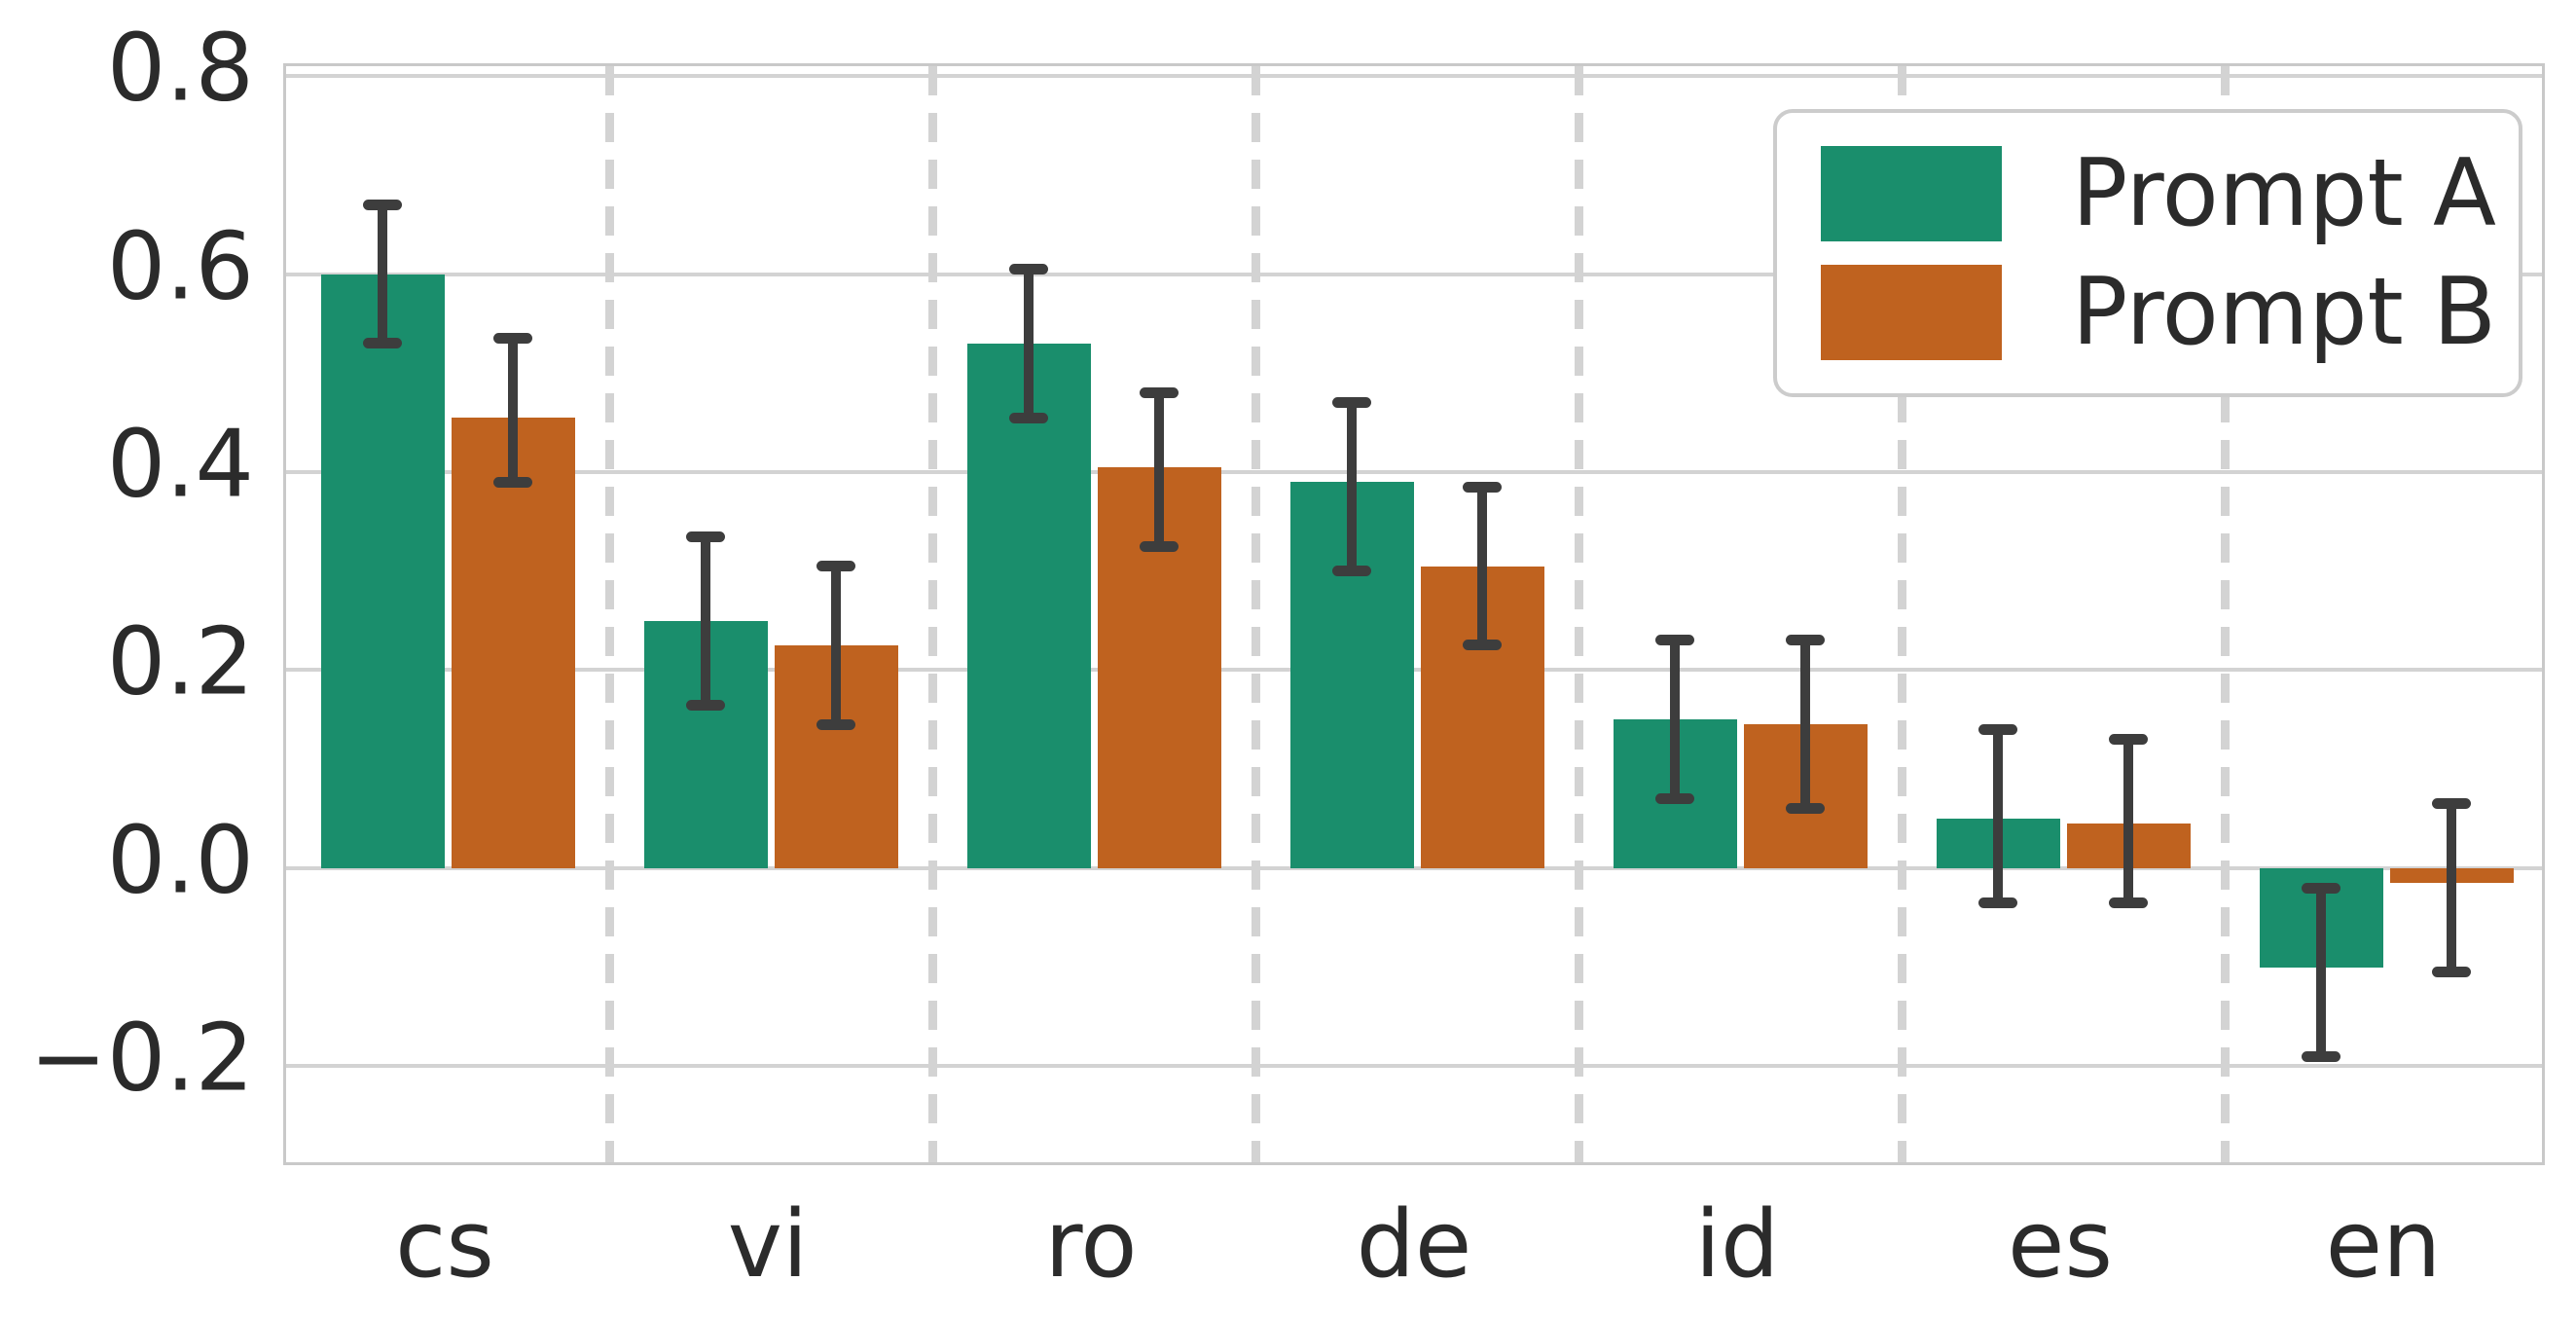  Describe the element at coordinates (2147, 253) in the screenshot. I see `legend: Prompt A Prompt B` at that location.